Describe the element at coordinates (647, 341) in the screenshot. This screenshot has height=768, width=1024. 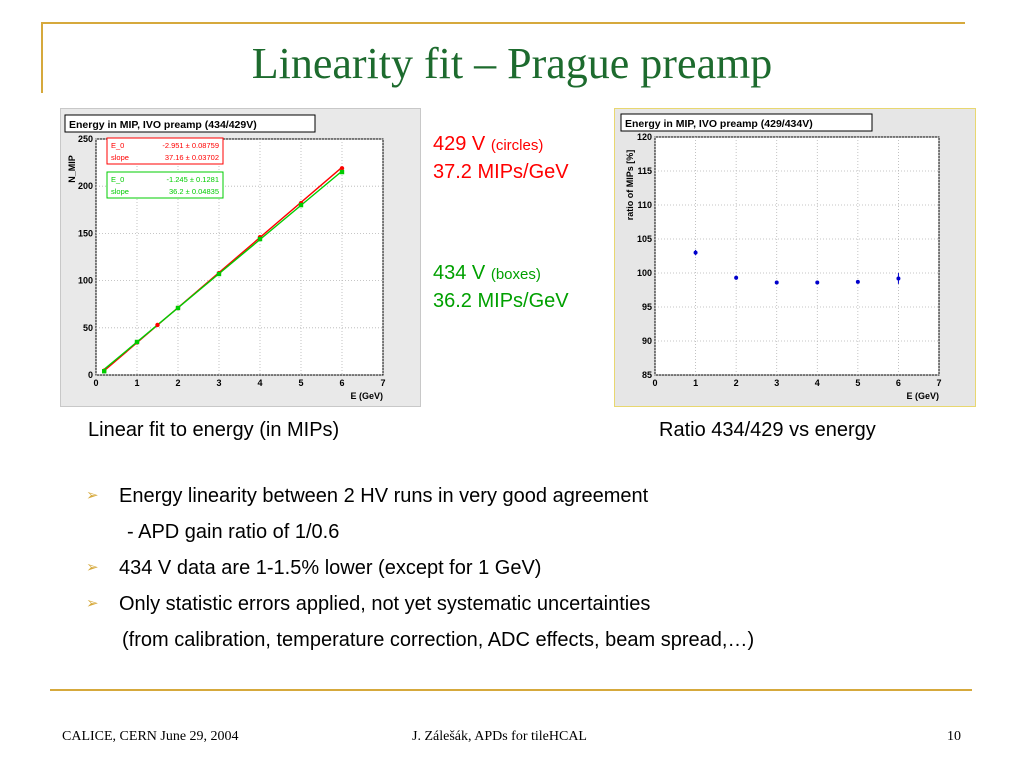
I see `y-tick-label: 90` at that location.